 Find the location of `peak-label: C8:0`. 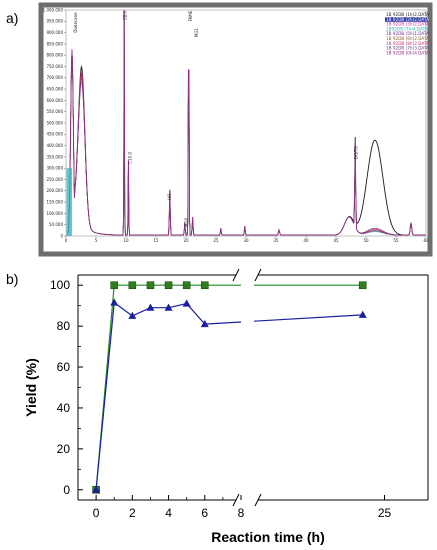

peak-label: C8:0 is located at coordinates (125, 15).